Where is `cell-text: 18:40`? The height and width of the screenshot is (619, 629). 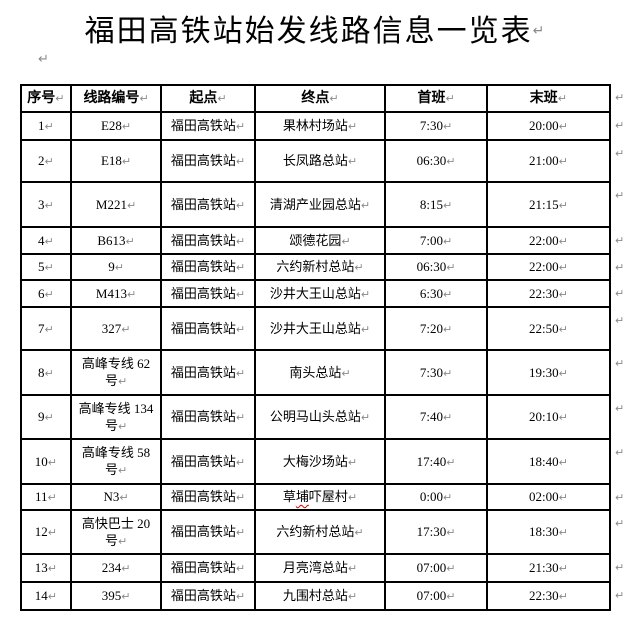
cell-text: 18:40 is located at coordinates (543, 461).